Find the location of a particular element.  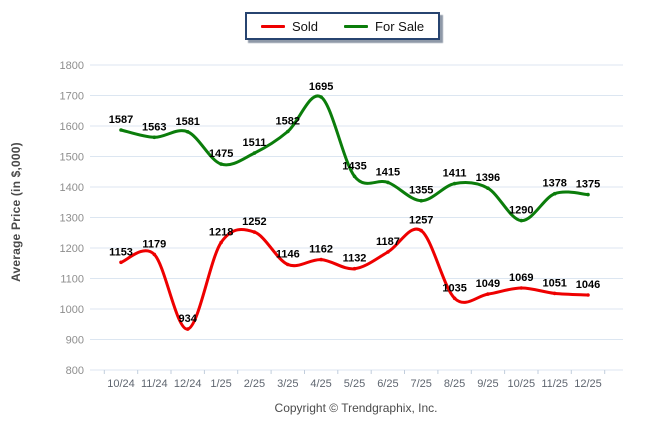

for-sale-data-label: 1582 is located at coordinates (288, 122).